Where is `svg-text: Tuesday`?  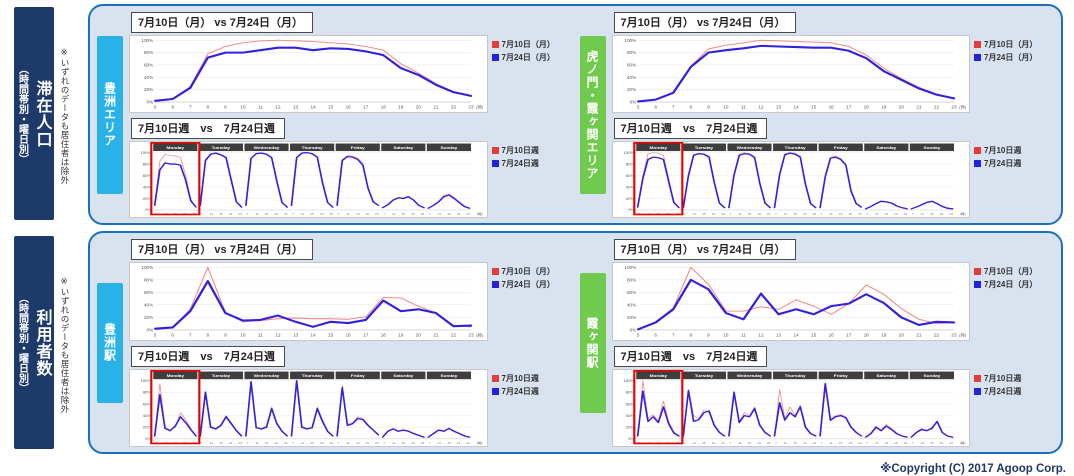 svg-text: Tuesday is located at coordinates (221, 147).